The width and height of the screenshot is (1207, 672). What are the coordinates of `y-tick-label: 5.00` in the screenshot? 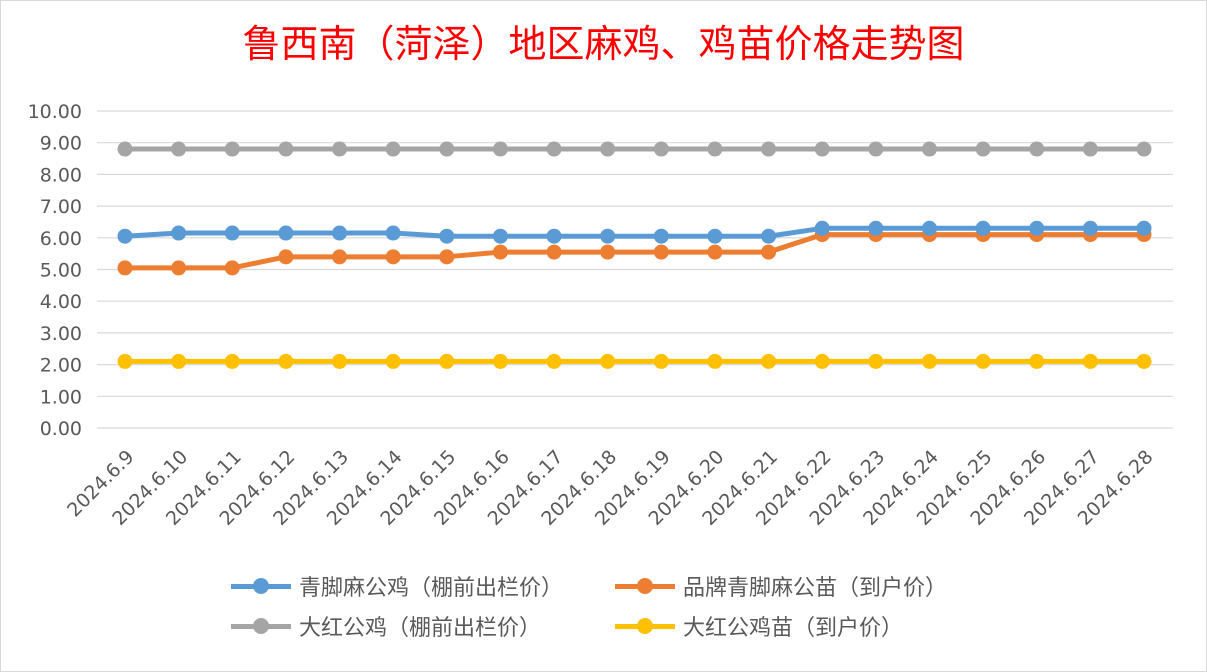 It's located at (61, 271).